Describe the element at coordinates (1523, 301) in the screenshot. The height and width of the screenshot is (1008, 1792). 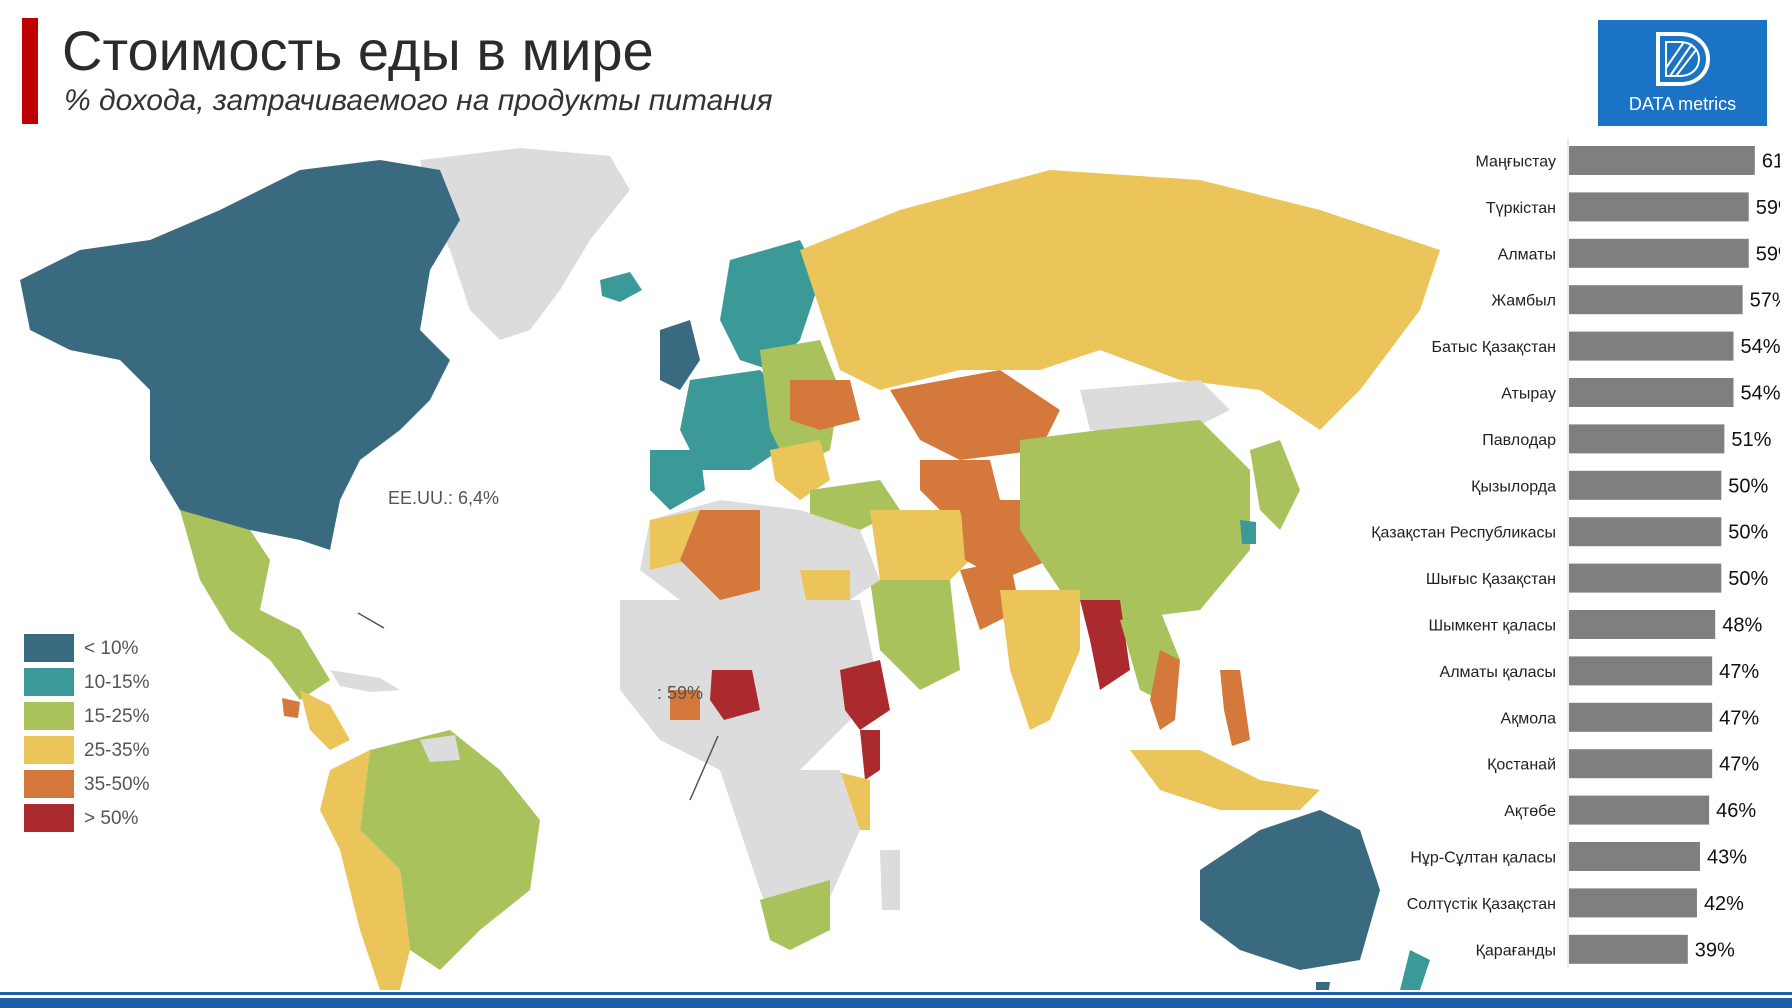
I see `bar-category-label: Жамбыл` at that location.